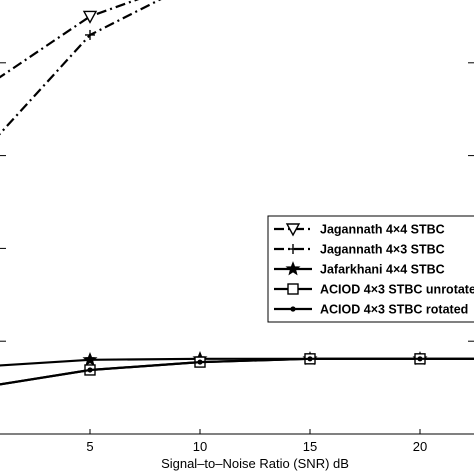 The image size is (474, 474). What do you see at coordinates (382, 230) in the screenshot?
I see `legend-label: Jagannath 4×4 STBC` at bounding box center [382, 230].